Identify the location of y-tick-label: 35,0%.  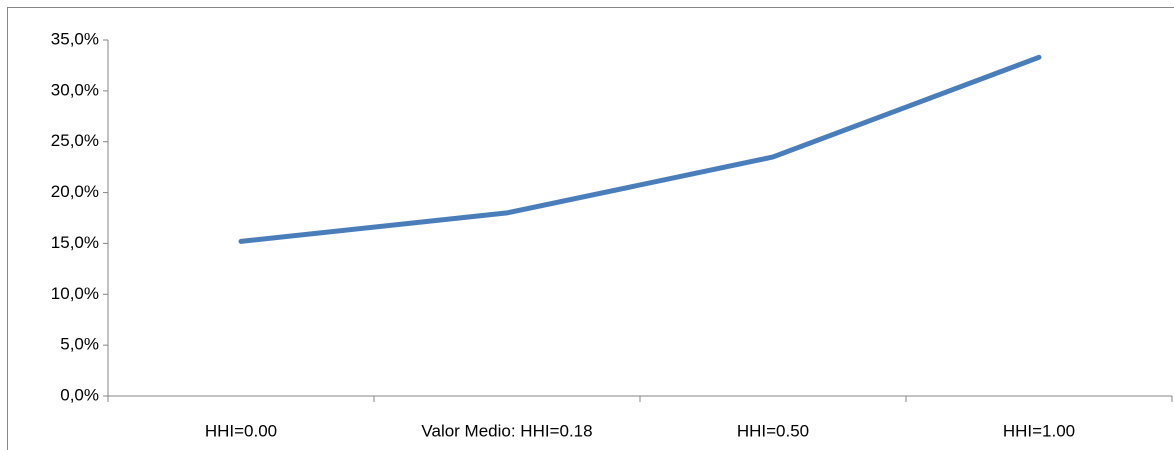
(75, 38).